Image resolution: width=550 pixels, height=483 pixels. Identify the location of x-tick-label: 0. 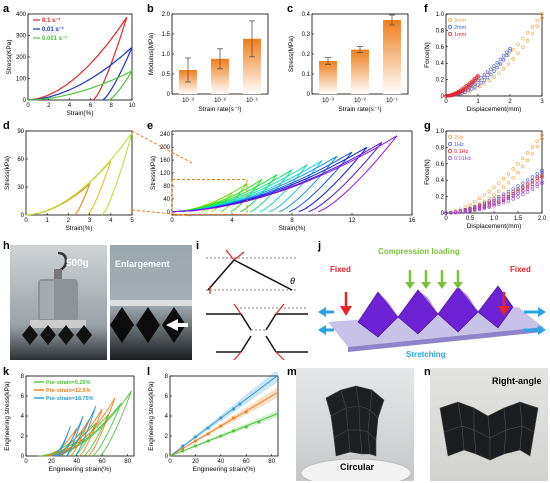
(26, 221).